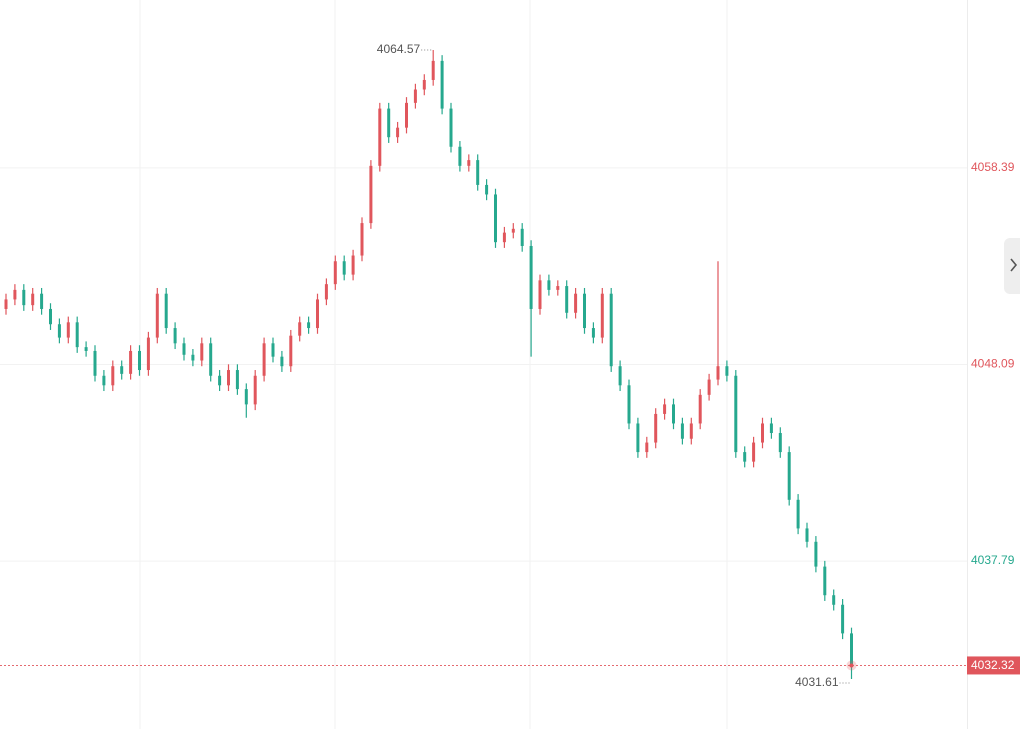 The width and height of the screenshot is (1020, 729). Describe the element at coordinates (993, 167) in the screenshot. I see `y-tick-label: 4058.39` at that location.